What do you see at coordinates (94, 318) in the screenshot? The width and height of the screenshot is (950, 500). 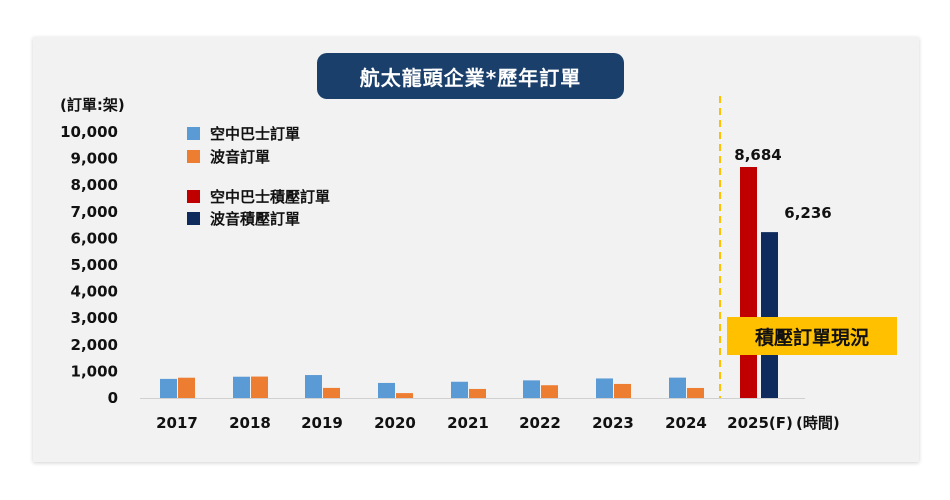 I see `y-tick-label: 3,000` at bounding box center [94, 318].